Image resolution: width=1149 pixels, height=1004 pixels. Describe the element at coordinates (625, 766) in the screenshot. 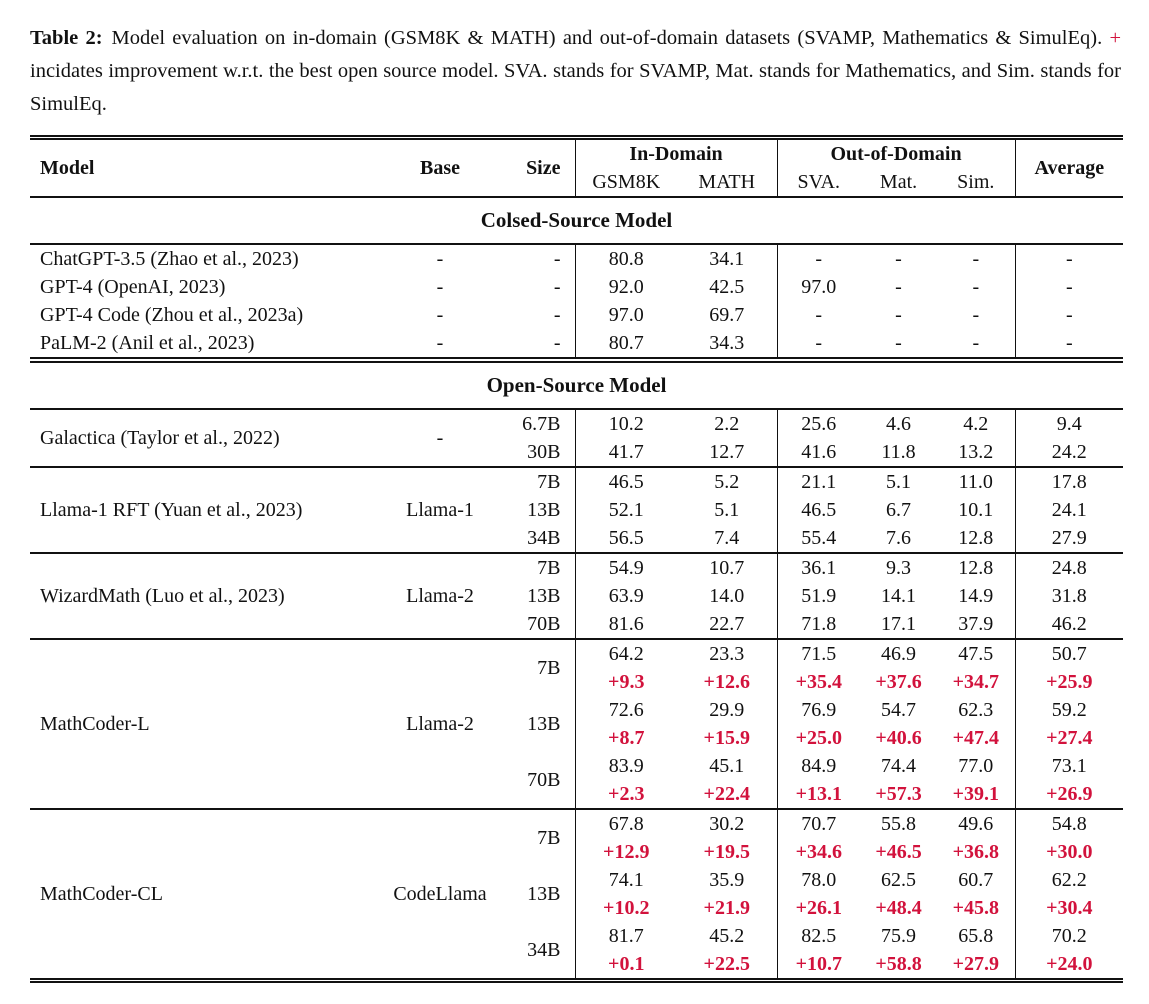

I see `metric-value: 83.9` at that location.